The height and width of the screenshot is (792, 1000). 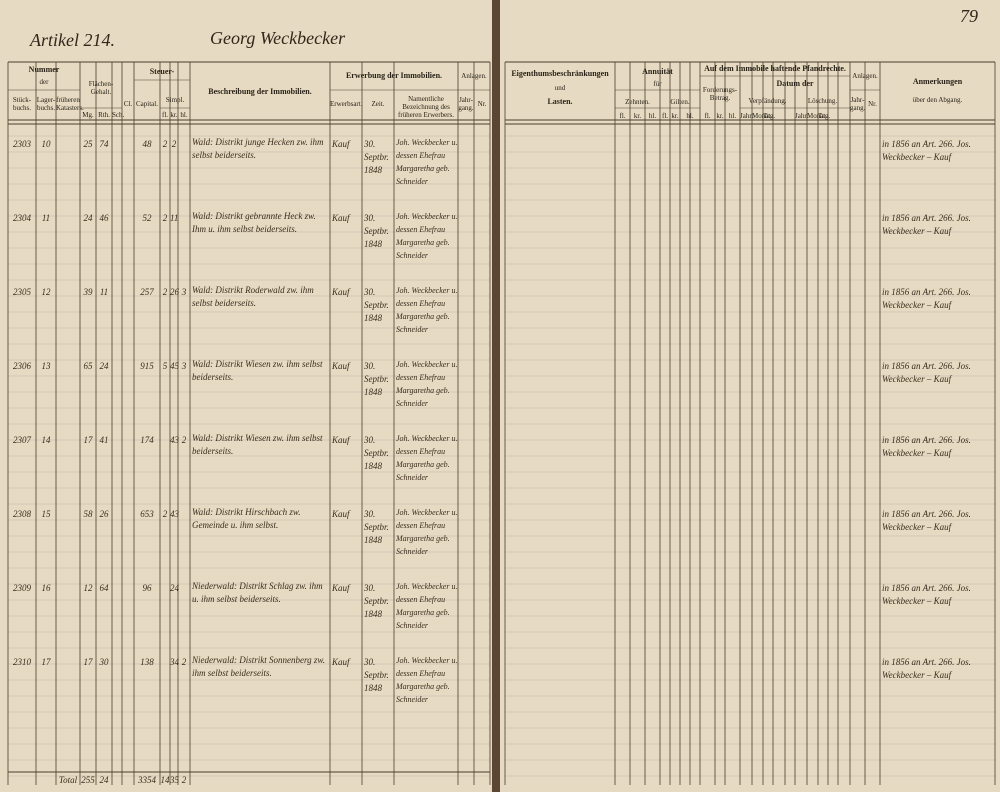 I want to click on total-value: Total, so click(x=68, y=780).